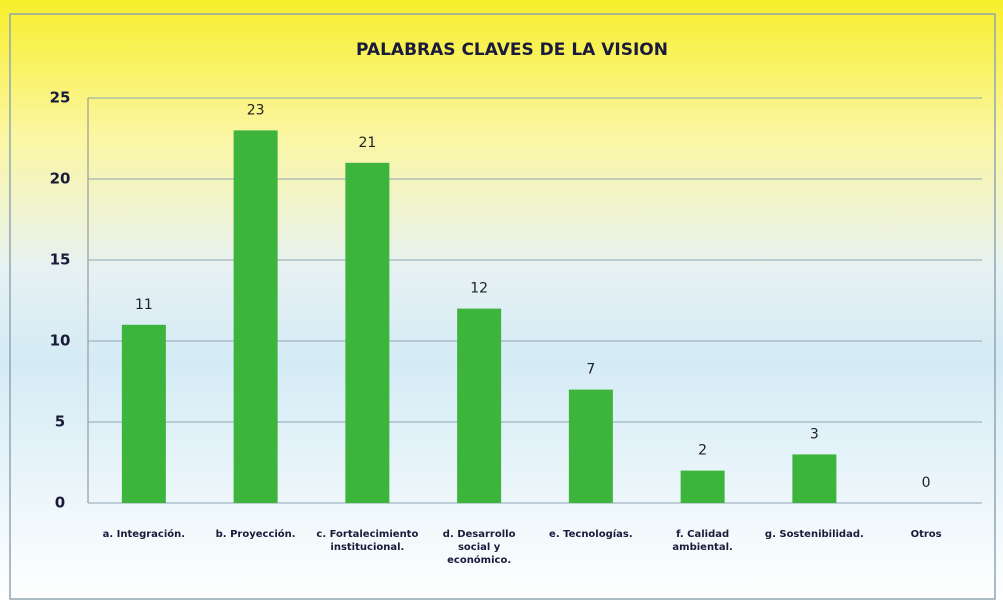 The width and height of the screenshot is (1003, 603). I want to click on data-label: 12, so click(479, 289).